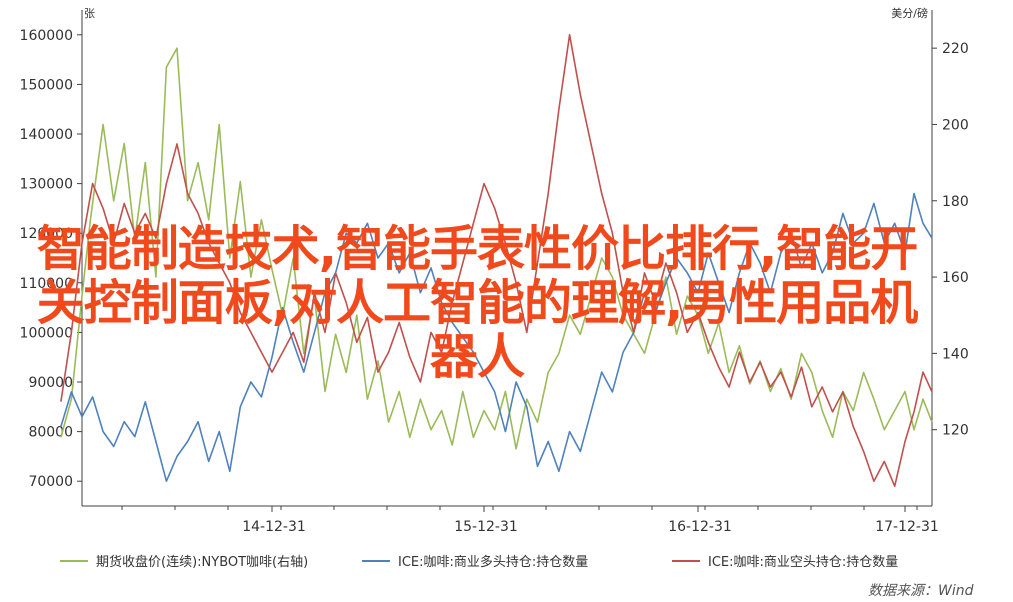 The width and height of the screenshot is (1013, 602). I want to click on left-tick-label: 130000, so click(46, 185).